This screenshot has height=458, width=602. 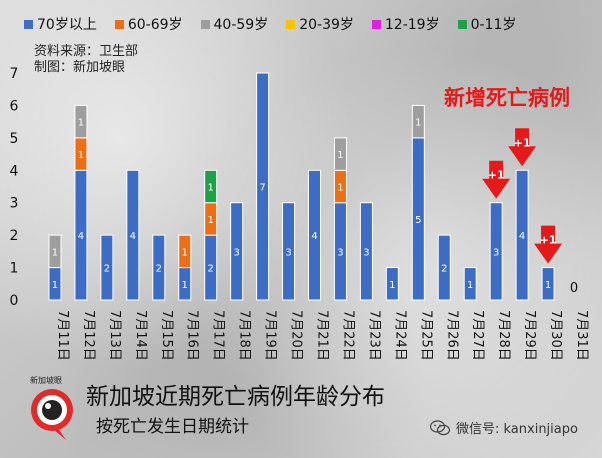 I want to click on zero-value-label: 0, so click(x=574, y=288).